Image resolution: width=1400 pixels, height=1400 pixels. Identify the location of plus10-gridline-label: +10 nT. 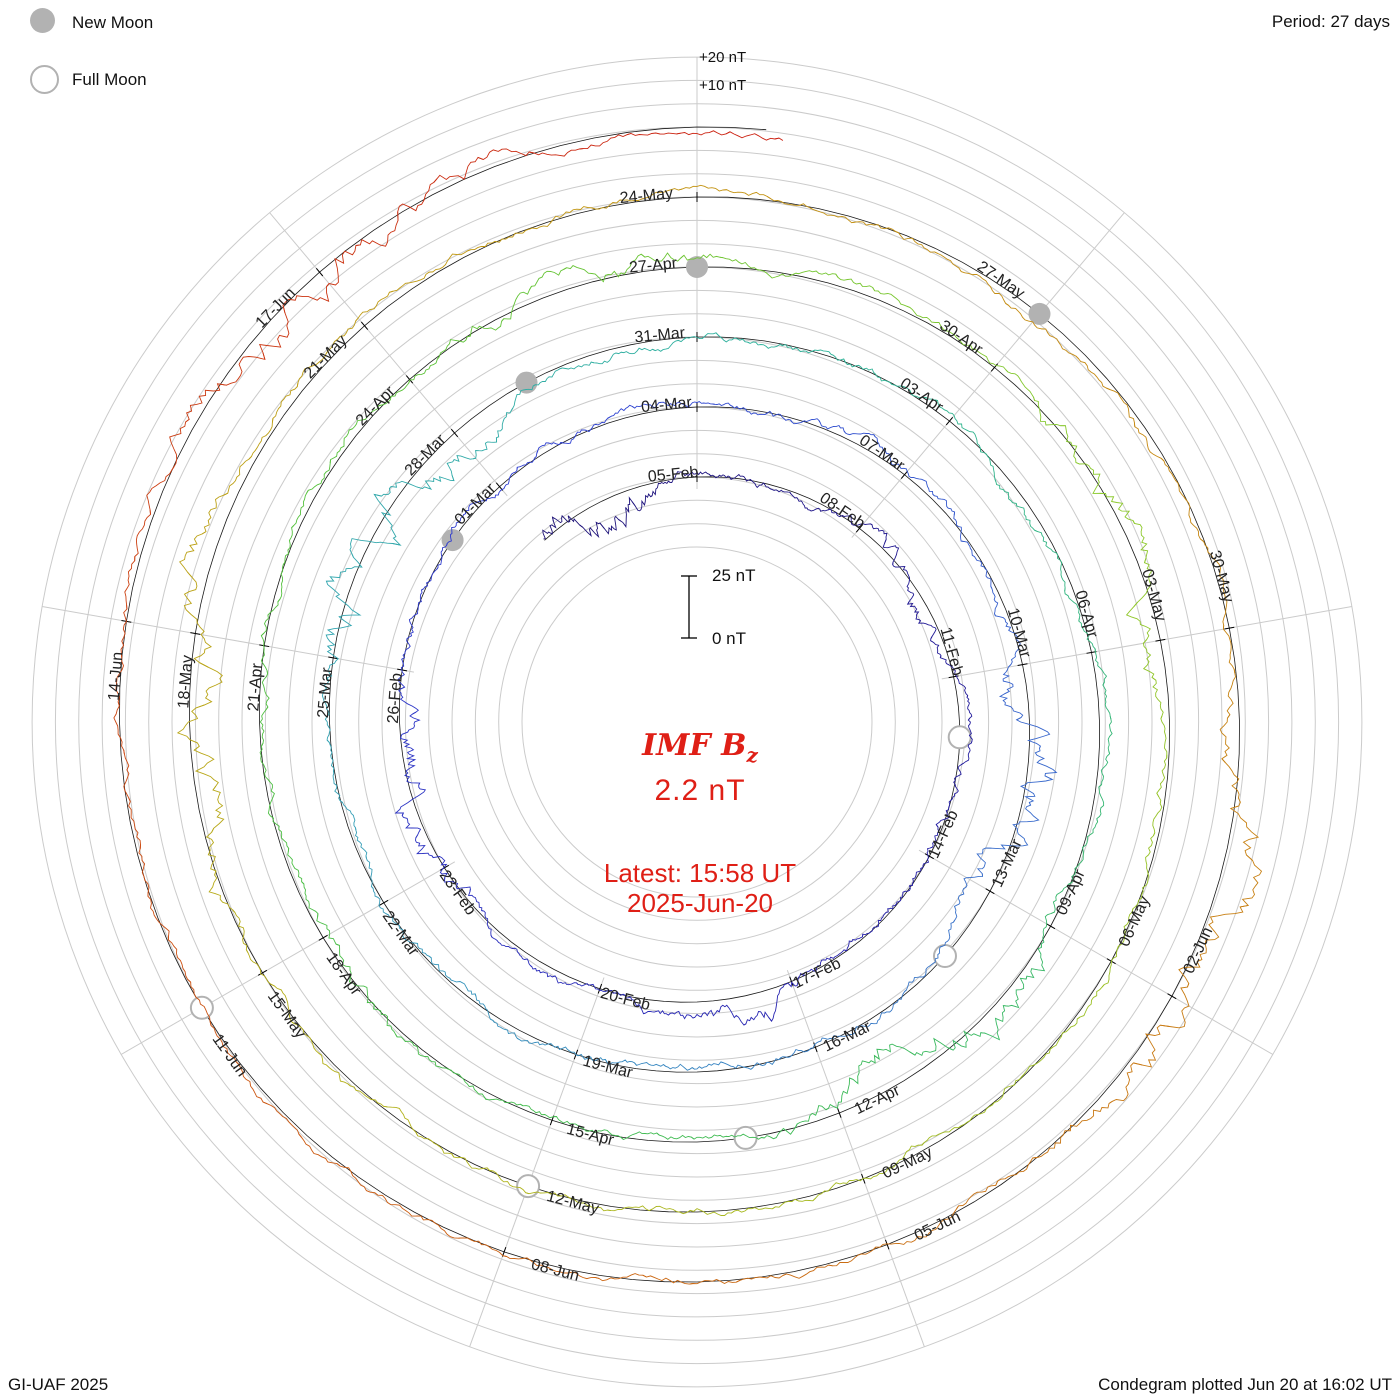
(723, 85).